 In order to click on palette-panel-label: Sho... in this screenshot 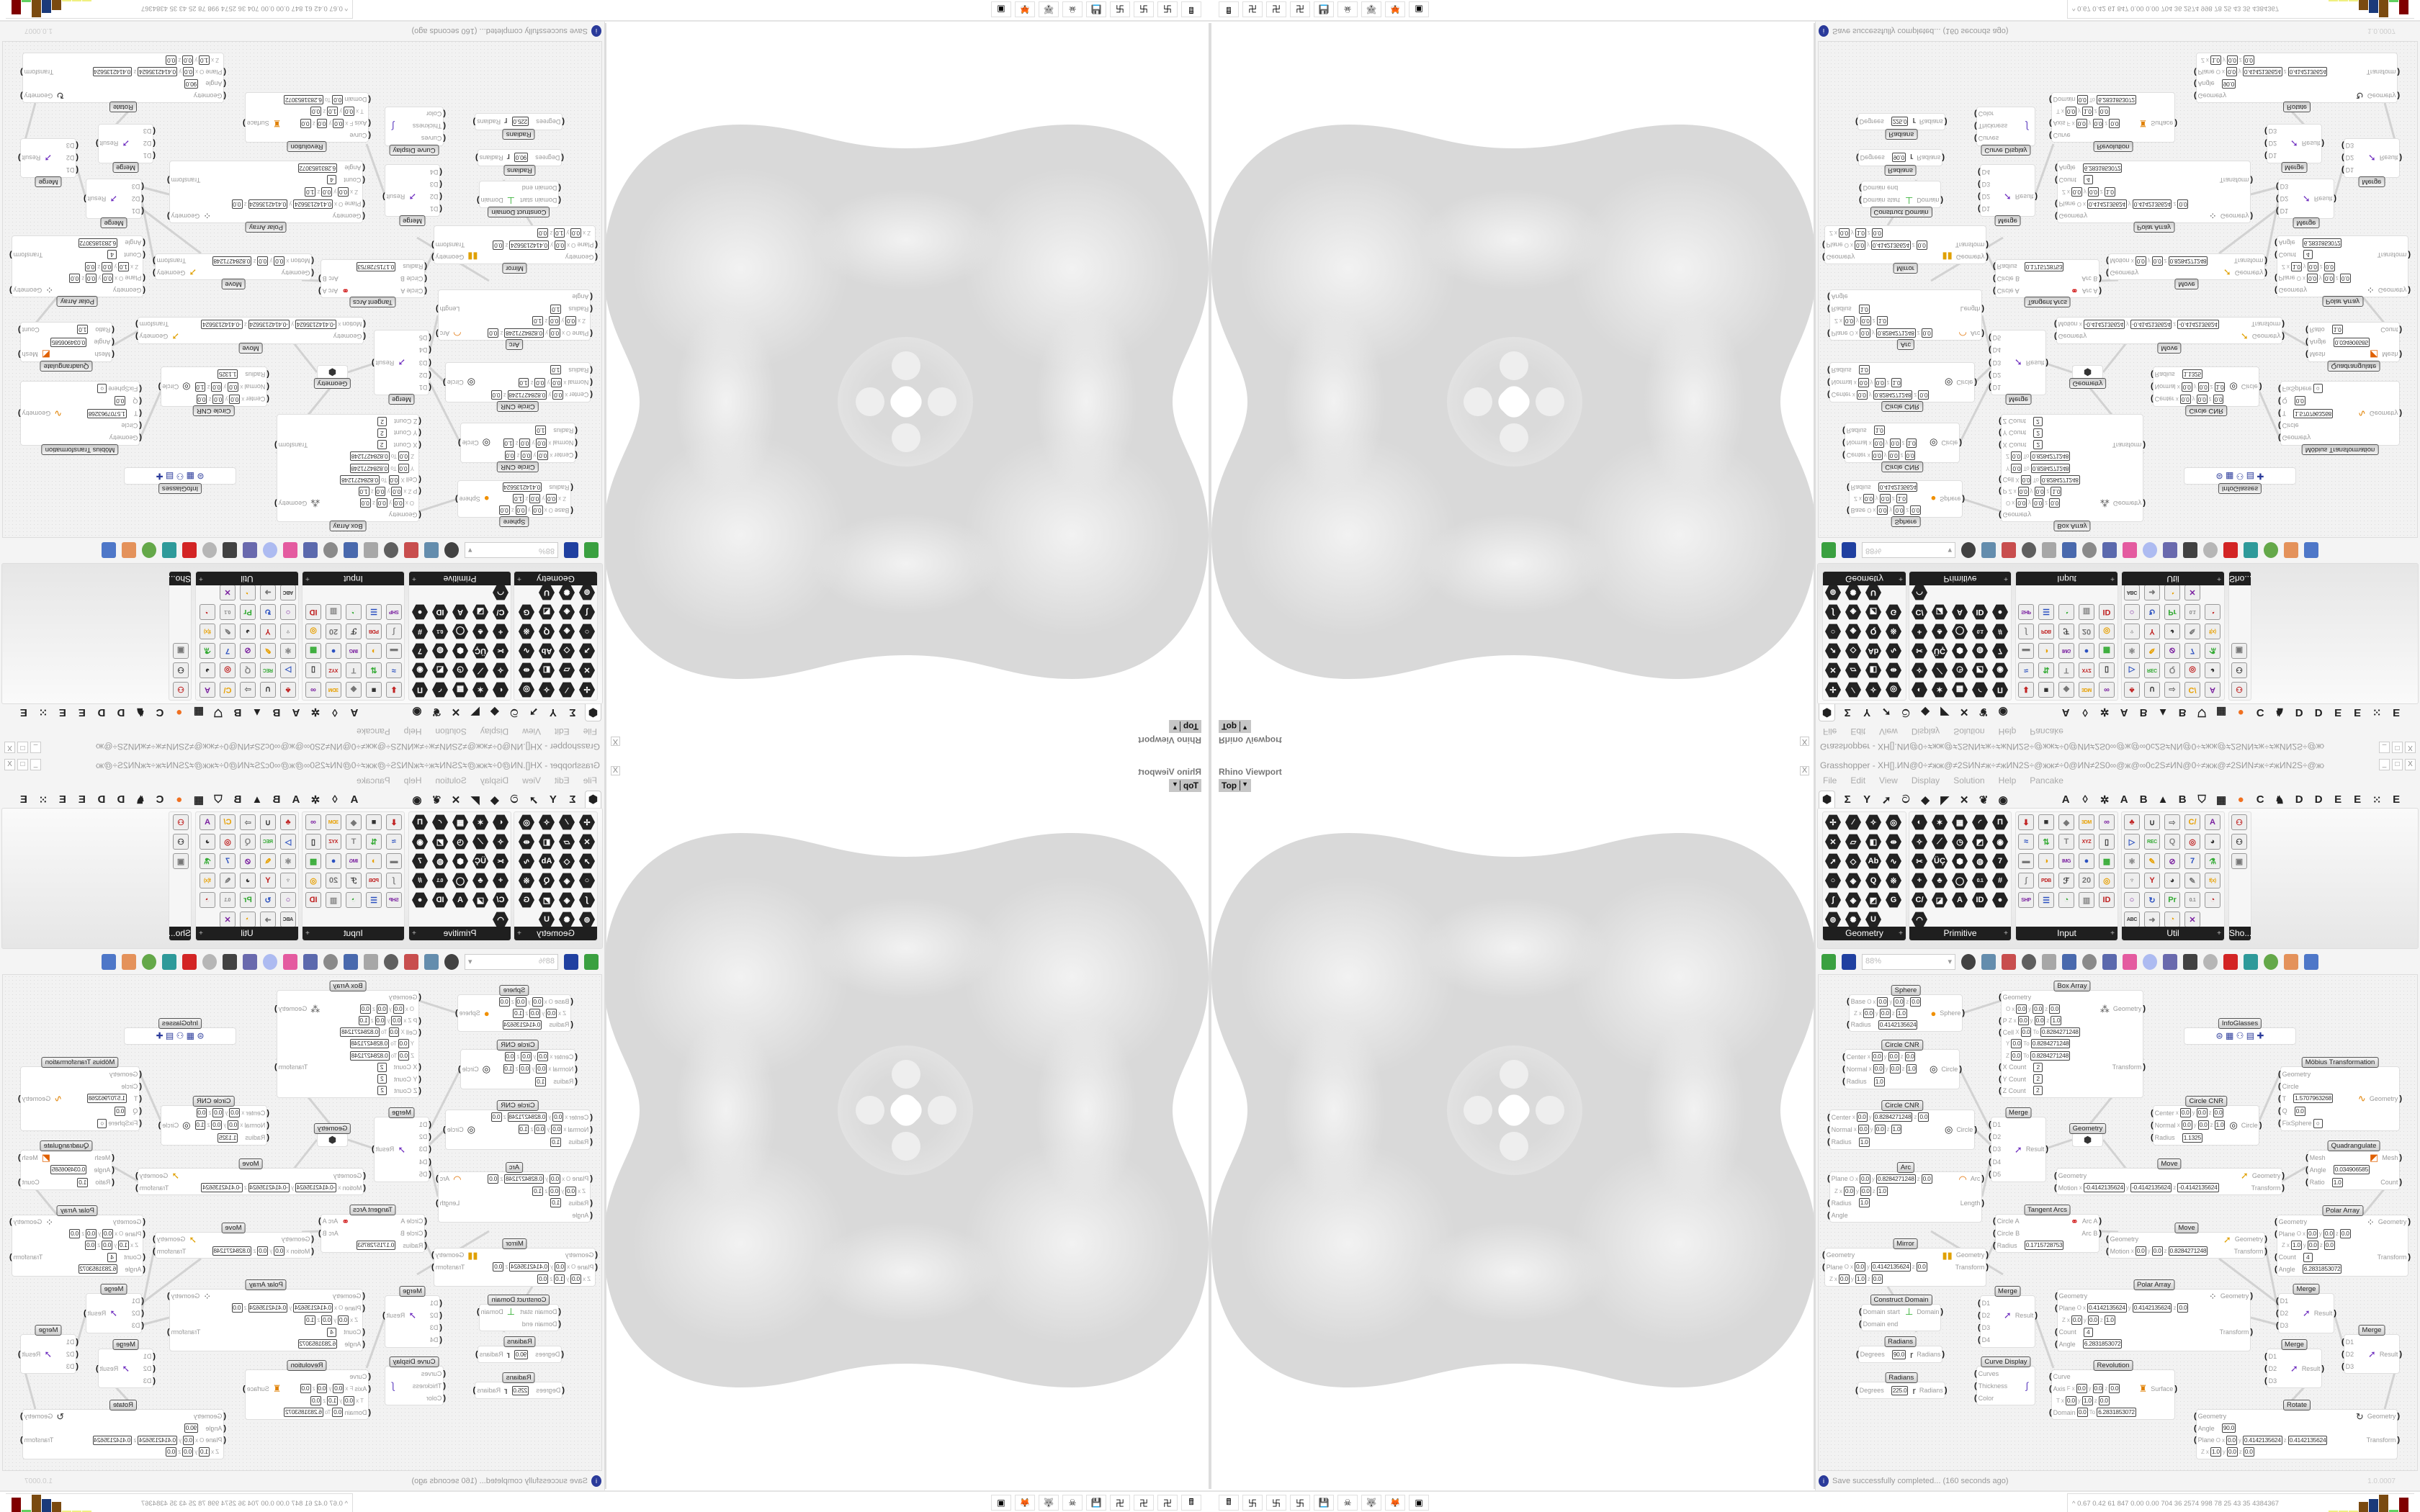, I will do `click(2240, 578)`.